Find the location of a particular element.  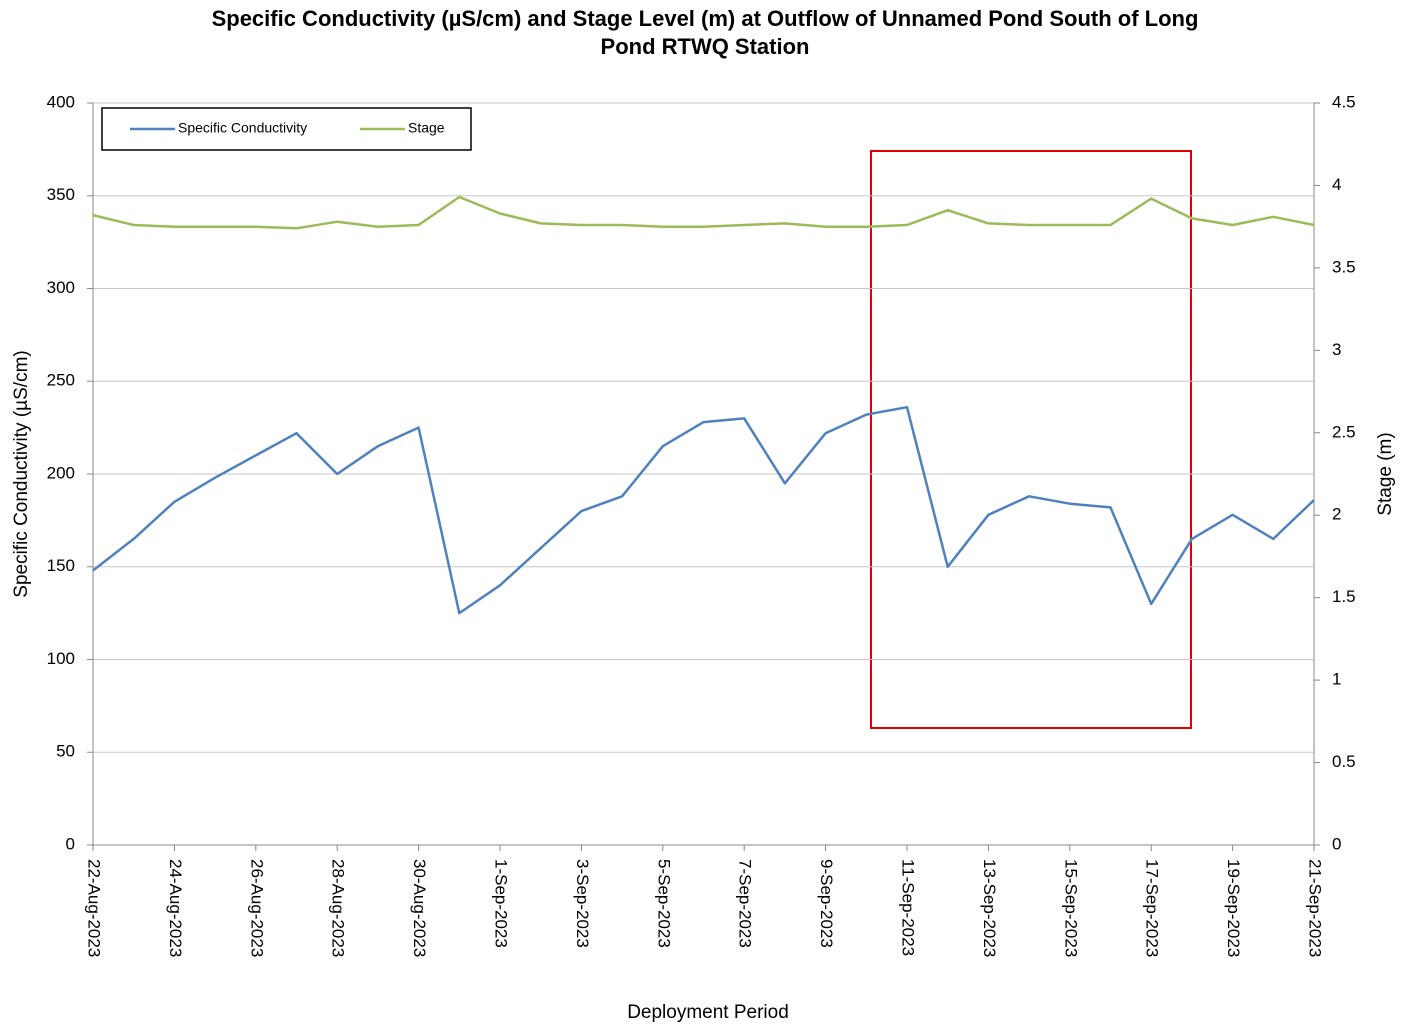

x-tick-label: 19-Sep-2023 is located at coordinates (1233, 908).